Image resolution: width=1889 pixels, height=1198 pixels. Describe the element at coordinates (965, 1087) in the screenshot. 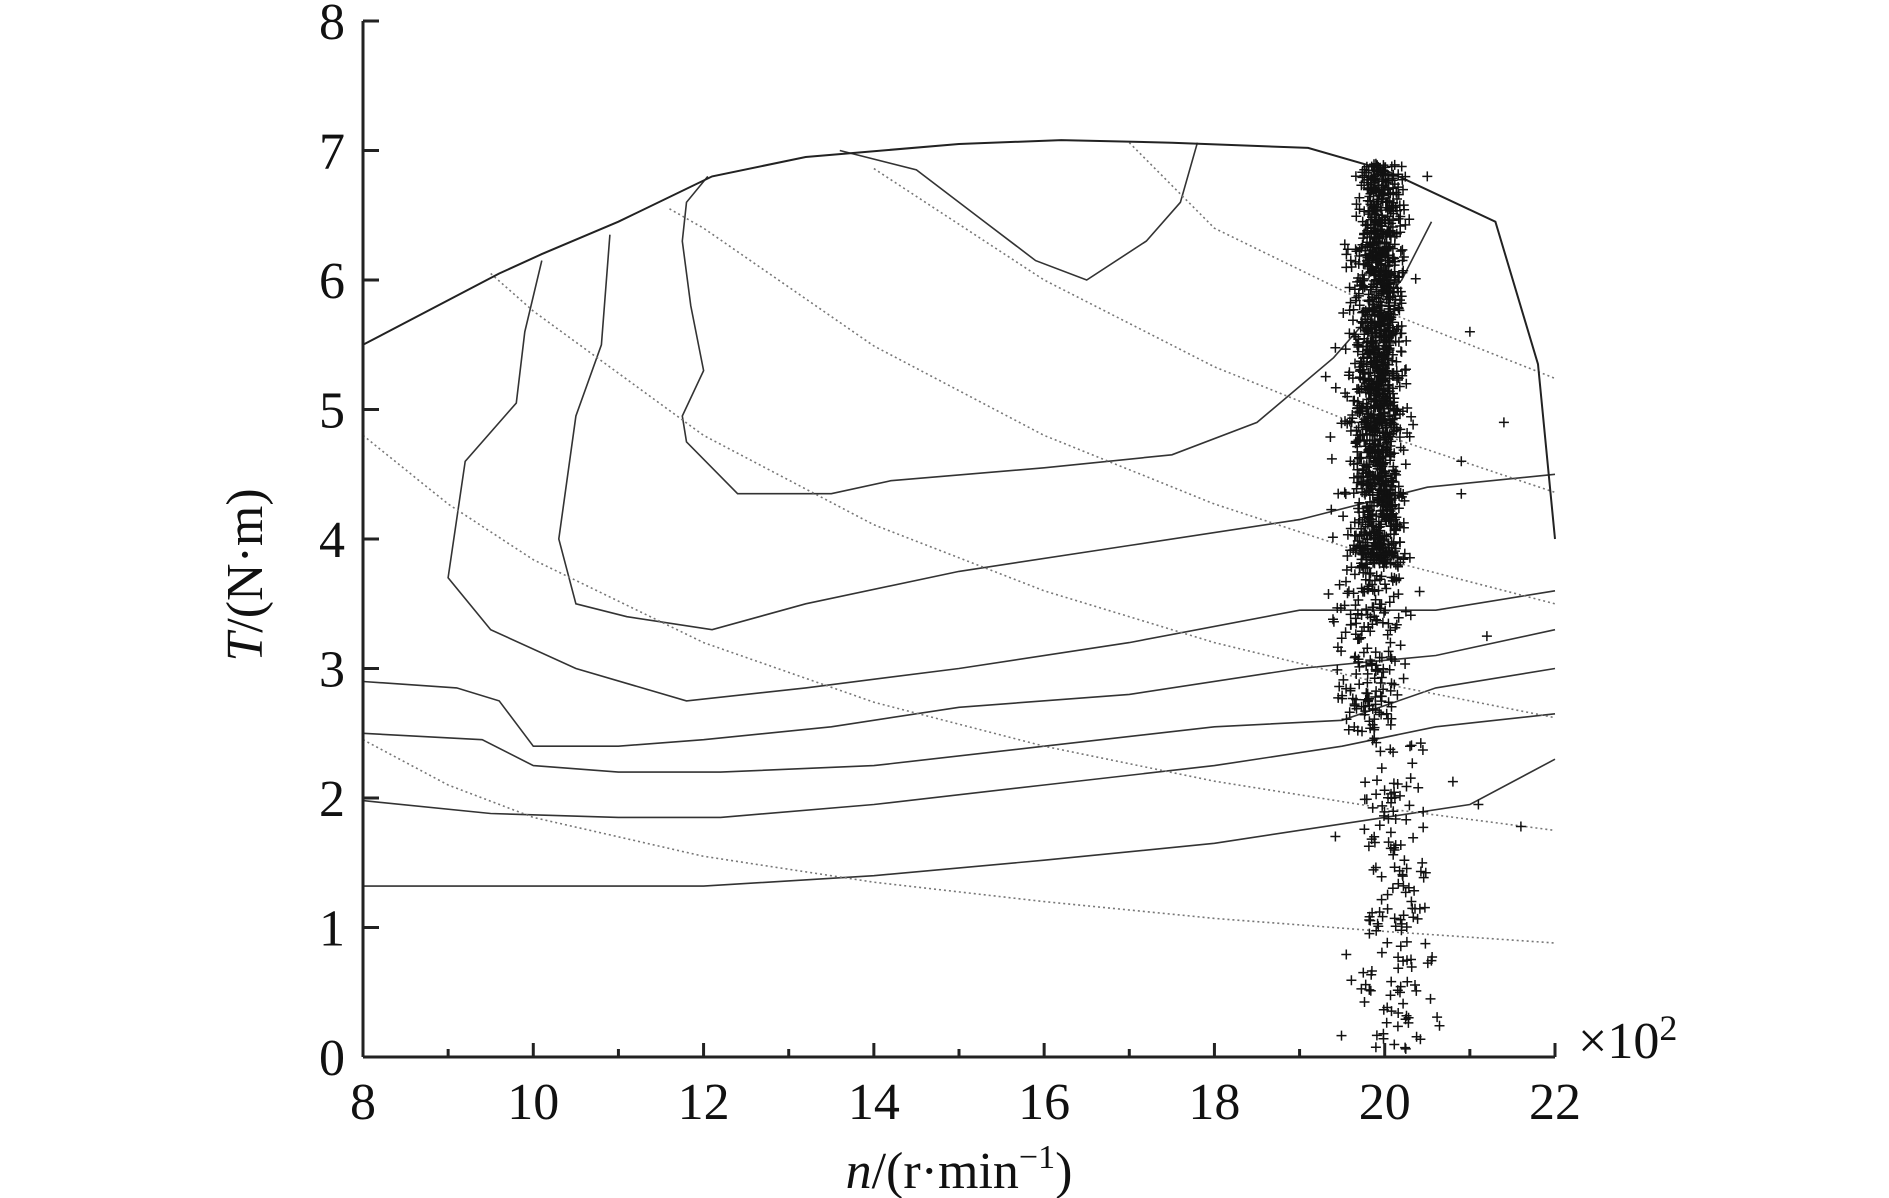

I see `x-ticks: 8 10 12 14 16 18 20 22` at that location.